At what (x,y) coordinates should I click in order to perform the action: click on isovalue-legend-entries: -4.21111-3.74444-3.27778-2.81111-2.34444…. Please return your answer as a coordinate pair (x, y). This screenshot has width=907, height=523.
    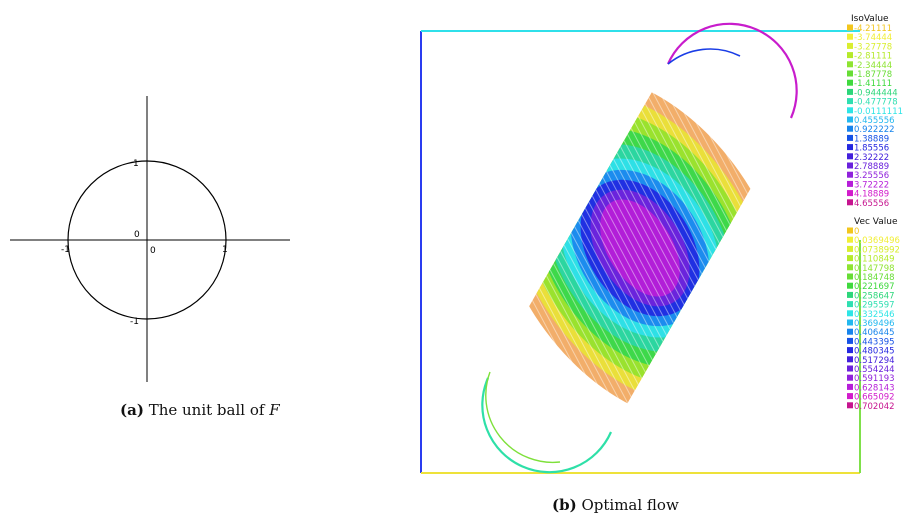
    Looking at the image, I should click on (875, 116).